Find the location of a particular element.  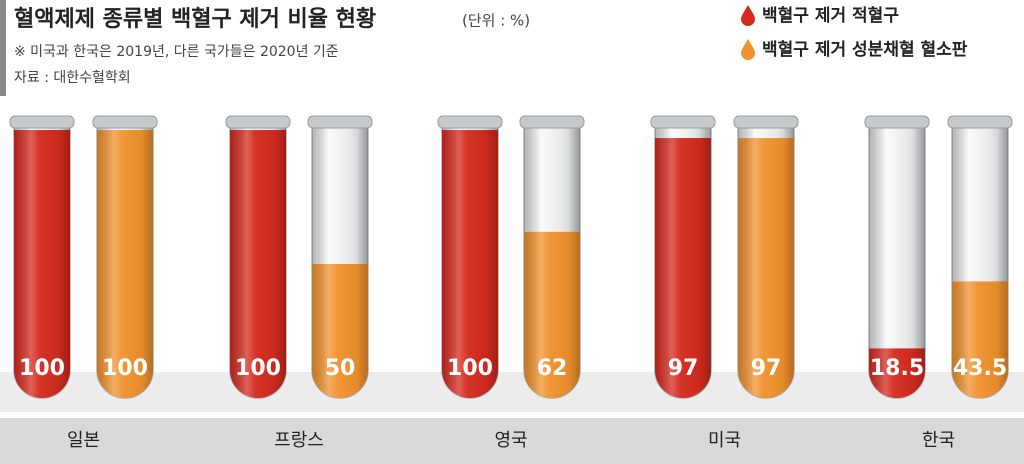

source: 자료 : 대한수혈학회 is located at coordinates (72, 78).